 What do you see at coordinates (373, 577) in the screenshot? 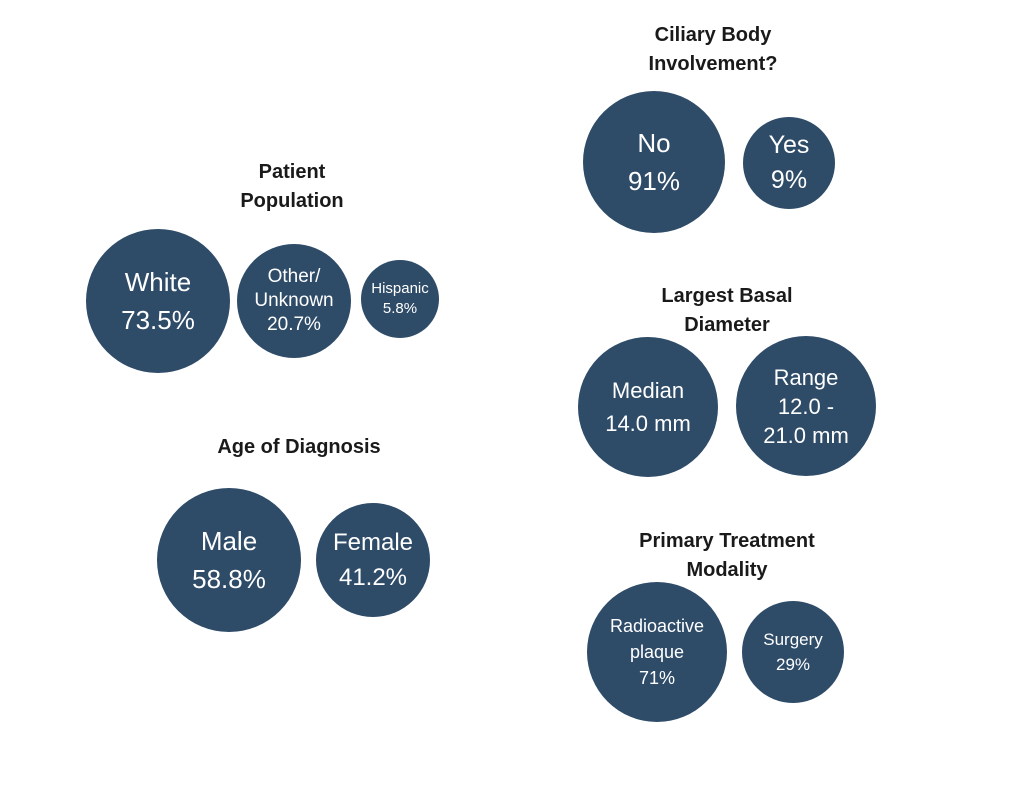
I see `bubble-value: 41.2%` at bounding box center [373, 577].